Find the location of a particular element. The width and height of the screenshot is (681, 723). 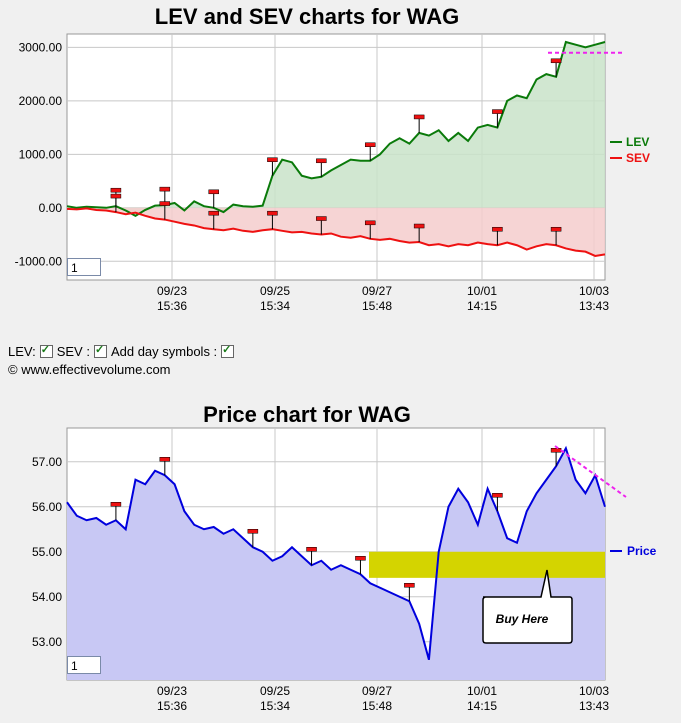

price-trend-line is located at coordinates (590, 471).